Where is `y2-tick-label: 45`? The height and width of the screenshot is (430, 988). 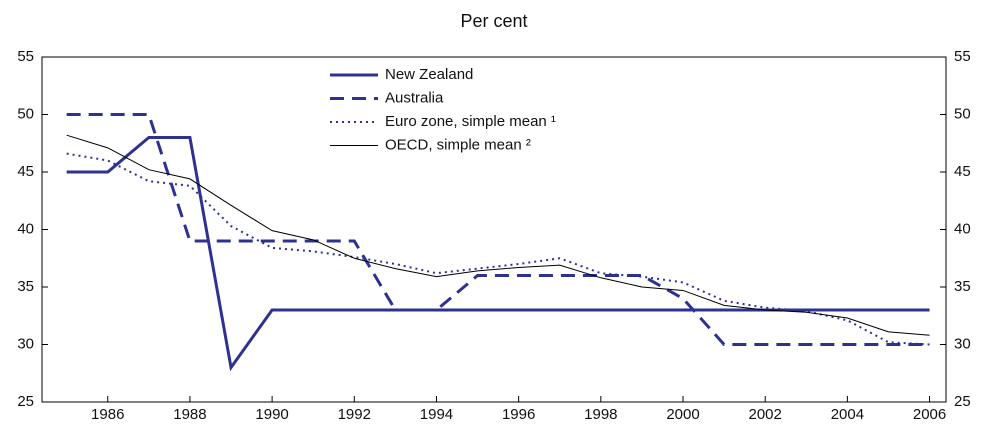
y2-tick-label: 45 is located at coordinates (962, 171).